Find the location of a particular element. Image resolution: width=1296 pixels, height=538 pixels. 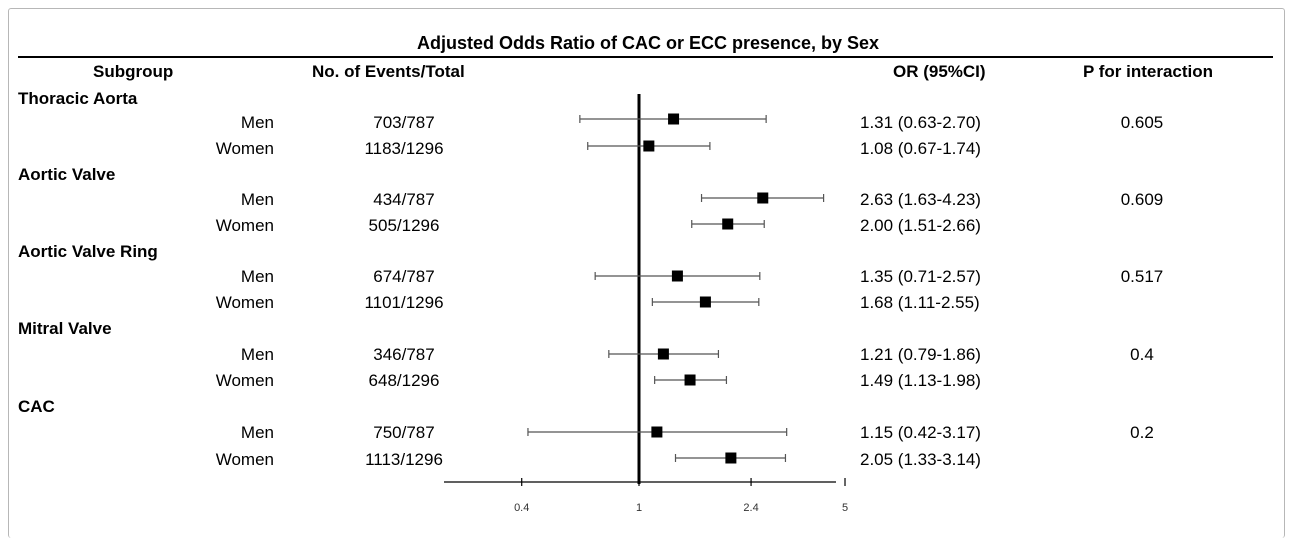

row-or: 2.00 (1.51-2.66) is located at coordinates (920, 225).